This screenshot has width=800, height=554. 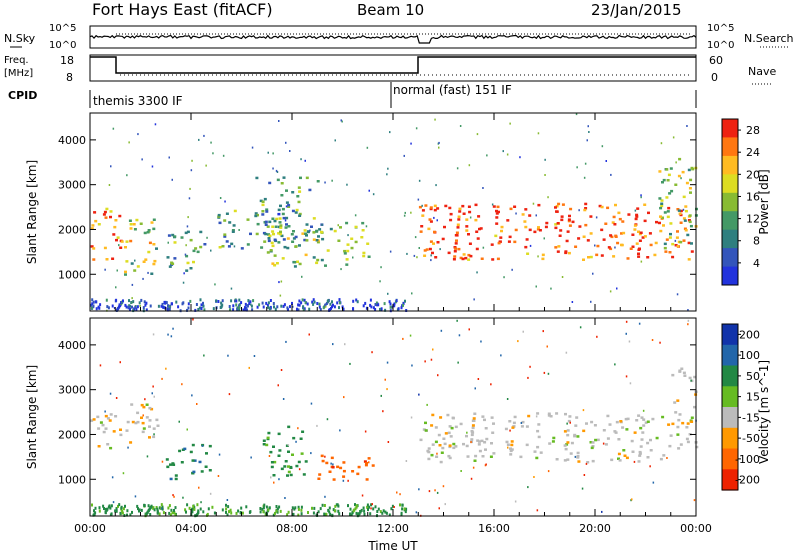 What do you see at coordinates (730, 128) in the screenshot?
I see `colorbar-swatch` at bounding box center [730, 128].